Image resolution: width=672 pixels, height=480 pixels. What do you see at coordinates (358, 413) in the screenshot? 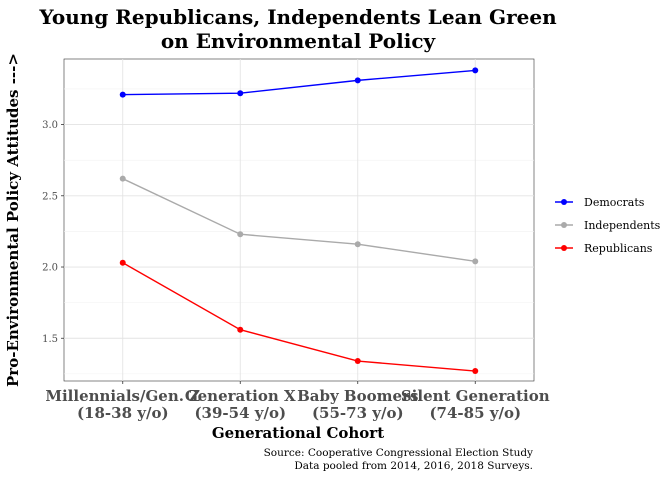
I see `x-tick-label-2-line-1: (55-73 y/o)` at bounding box center [358, 413].